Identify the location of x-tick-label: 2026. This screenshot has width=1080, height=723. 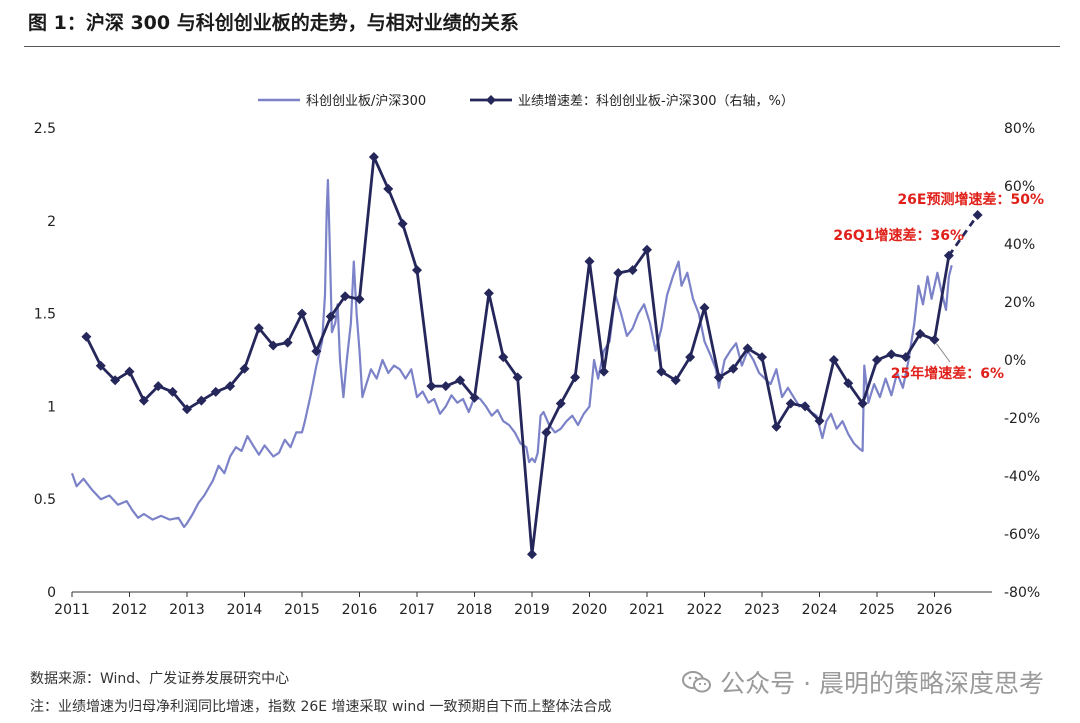
(935, 610).